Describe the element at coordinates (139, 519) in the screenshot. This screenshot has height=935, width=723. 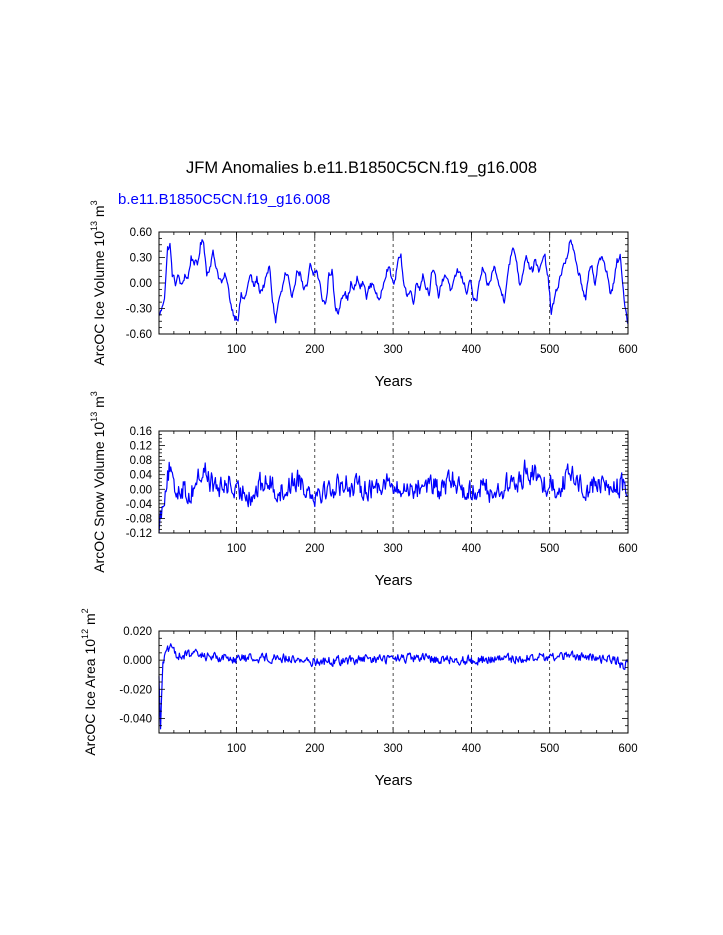
I see `y-tick-label: -0.08` at that location.